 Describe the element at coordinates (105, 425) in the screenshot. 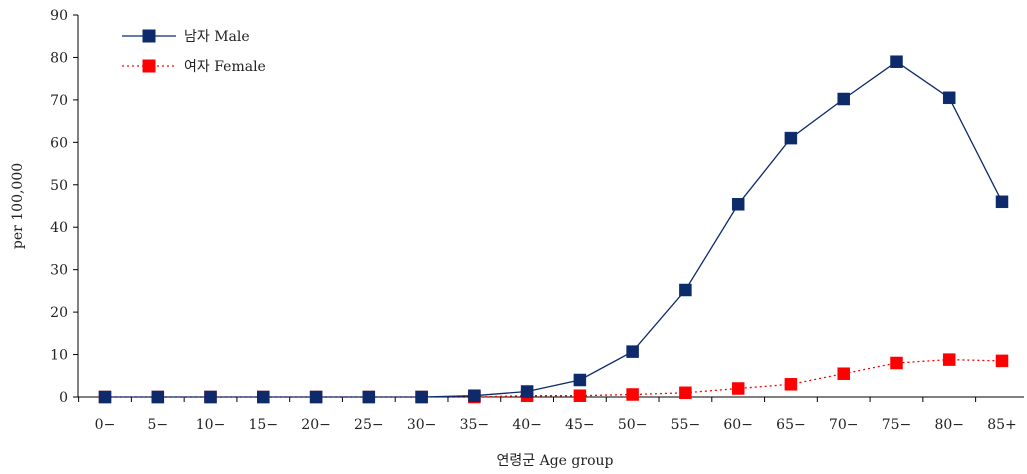

I see `x-tick-label: 0−` at that location.